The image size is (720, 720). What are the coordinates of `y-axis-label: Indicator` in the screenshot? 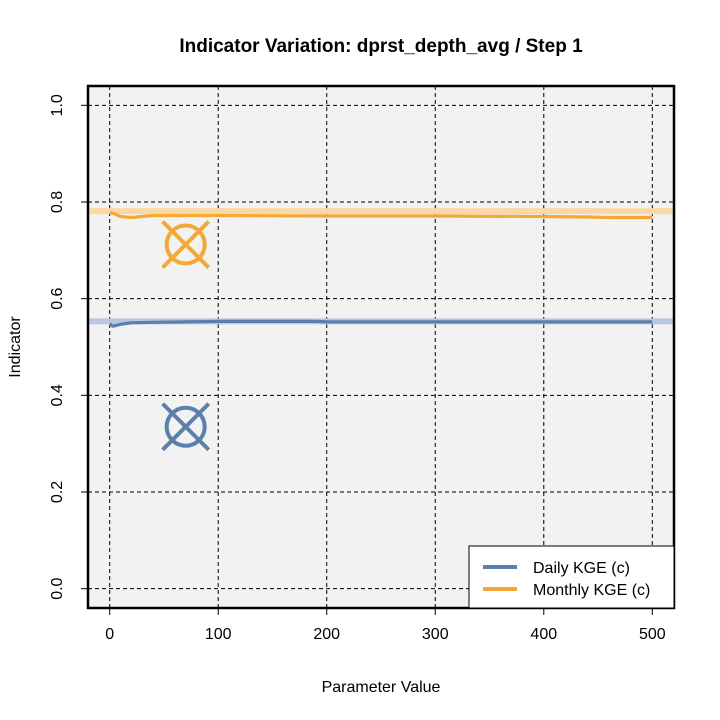 It's located at (15, 347).